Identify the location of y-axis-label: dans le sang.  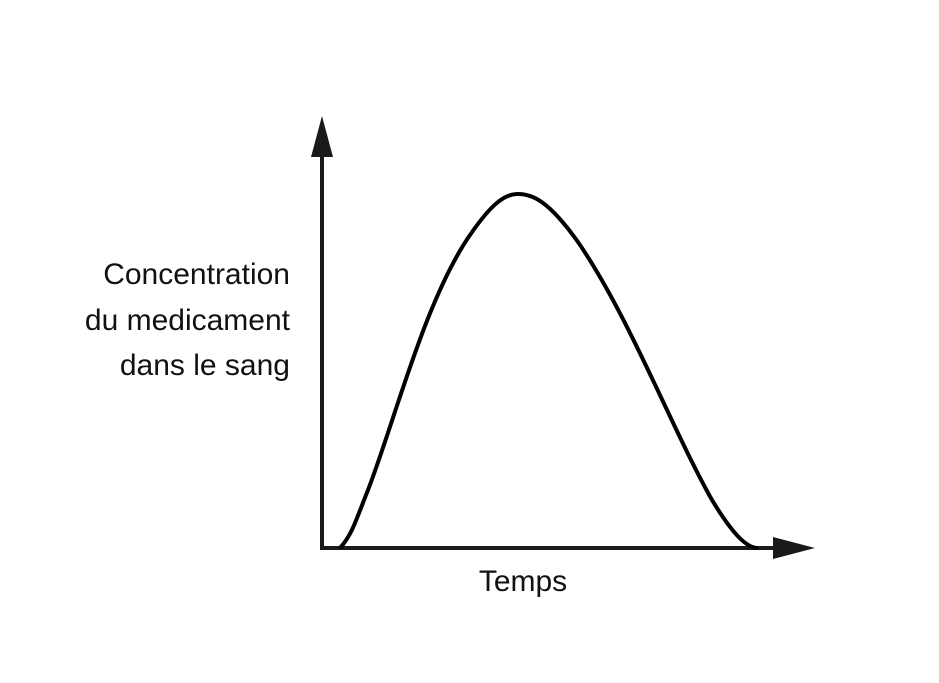
(205, 365).